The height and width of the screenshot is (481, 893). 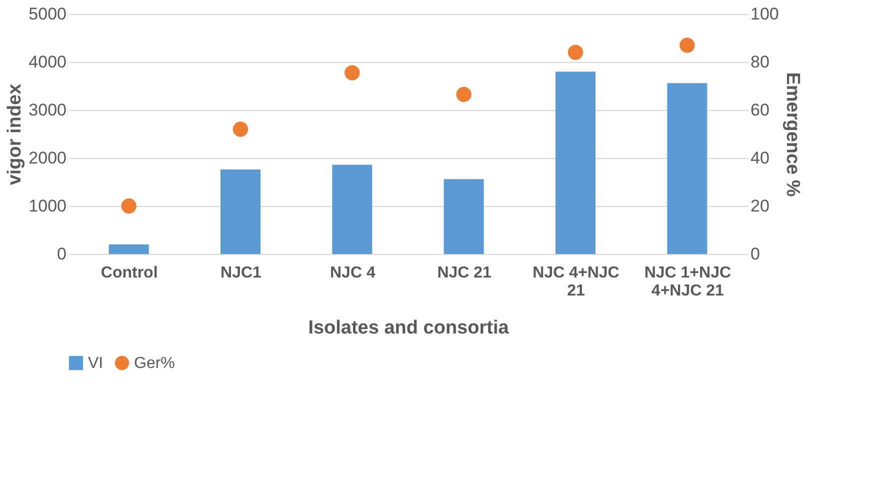 What do you see at coordinates (96, 363) in the screenshot?
I see `legend-label: VI` at bounding box center [96, 363].